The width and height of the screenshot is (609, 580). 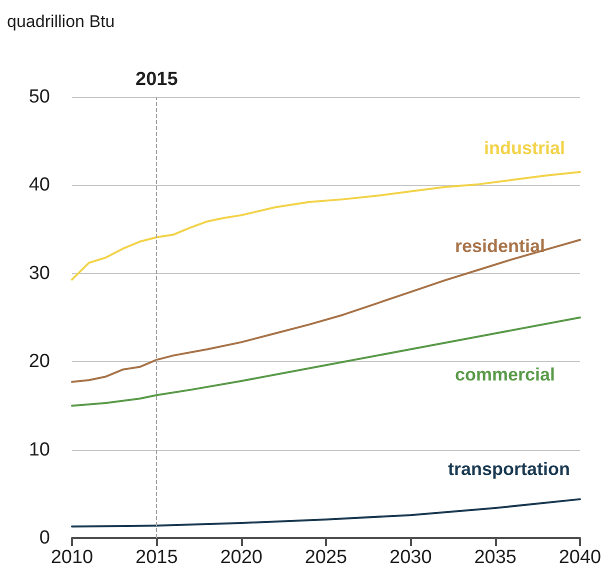 I want to click on x-tick-label: 2030, so click(x=411, y=557).